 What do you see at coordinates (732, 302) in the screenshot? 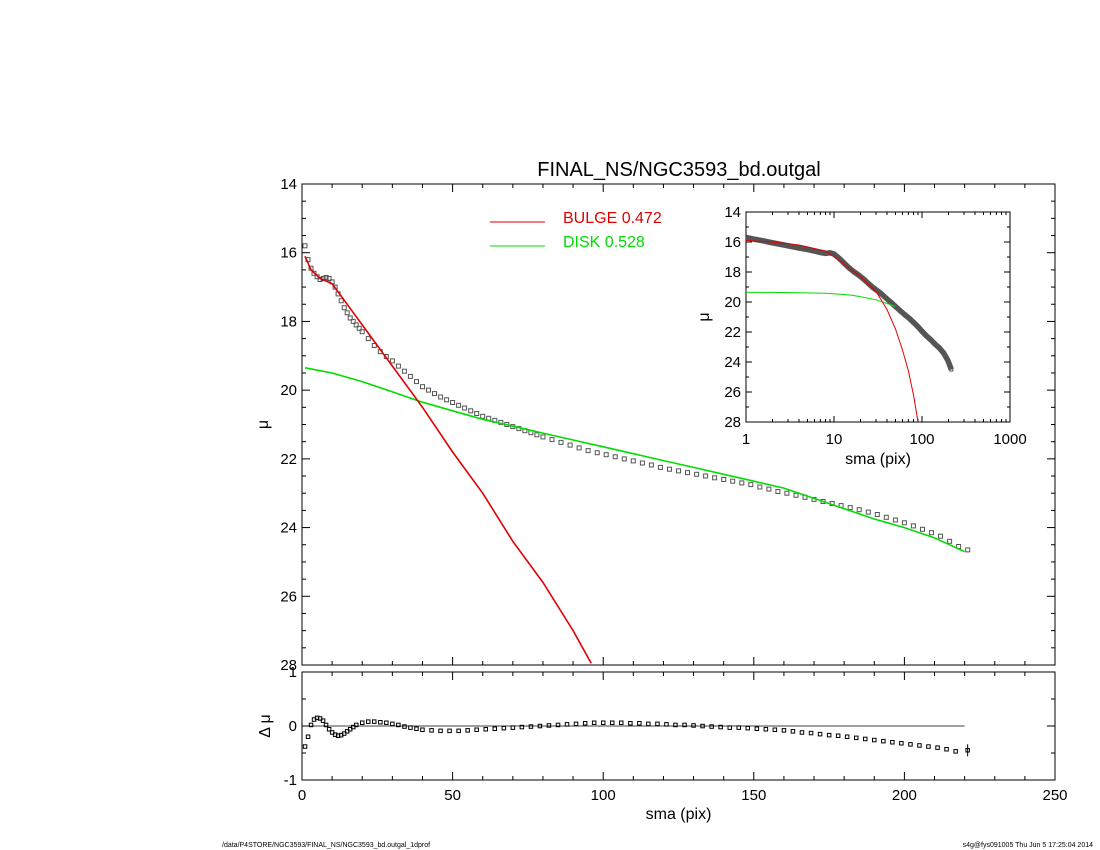
I see `inset-y-tick-label: 20` at bounding box center [732, 302].